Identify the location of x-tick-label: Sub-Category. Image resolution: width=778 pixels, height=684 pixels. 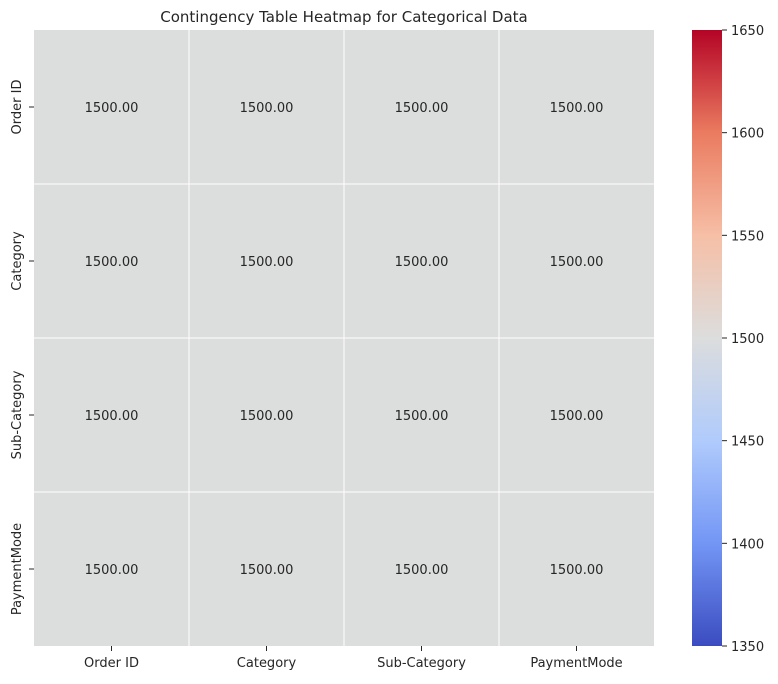
(421, 663).